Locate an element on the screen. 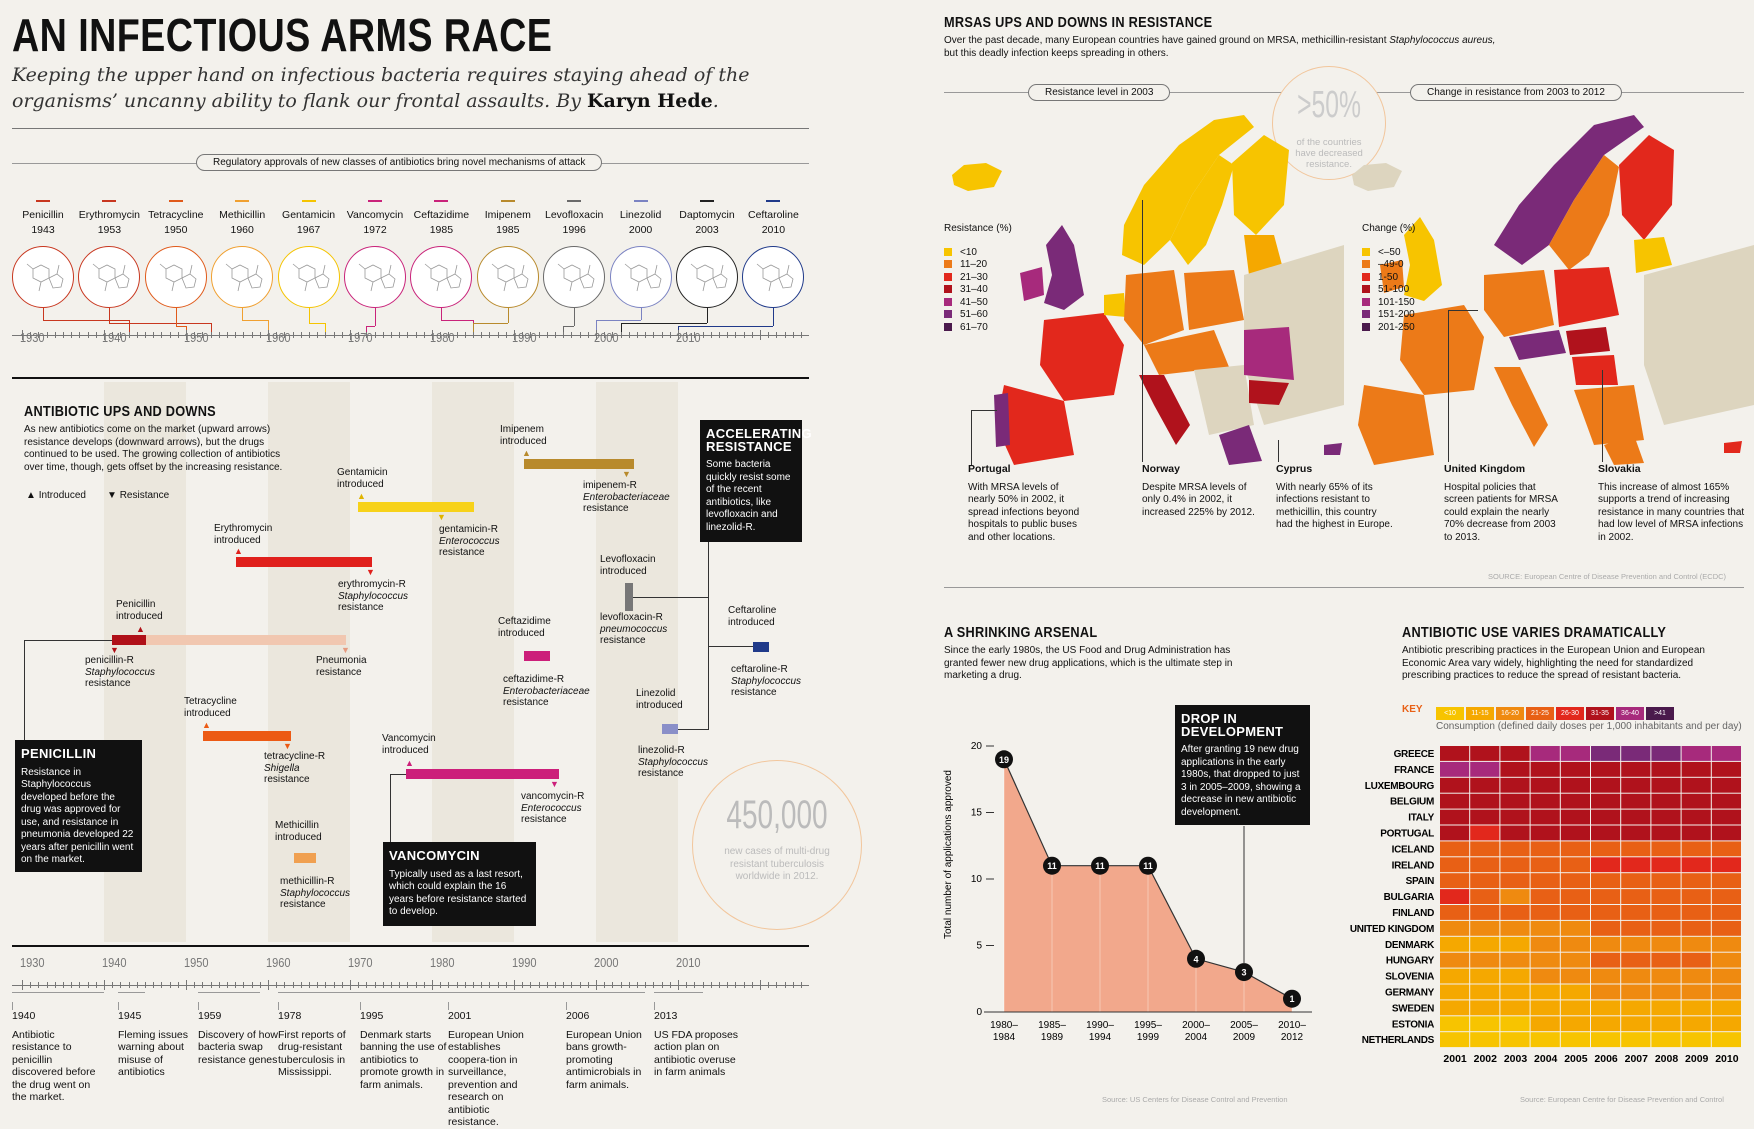  legend-2003-list: <10 11–20 21–30 31–40 41–50 51–60 61–70 is located at coordinates (978, 291).